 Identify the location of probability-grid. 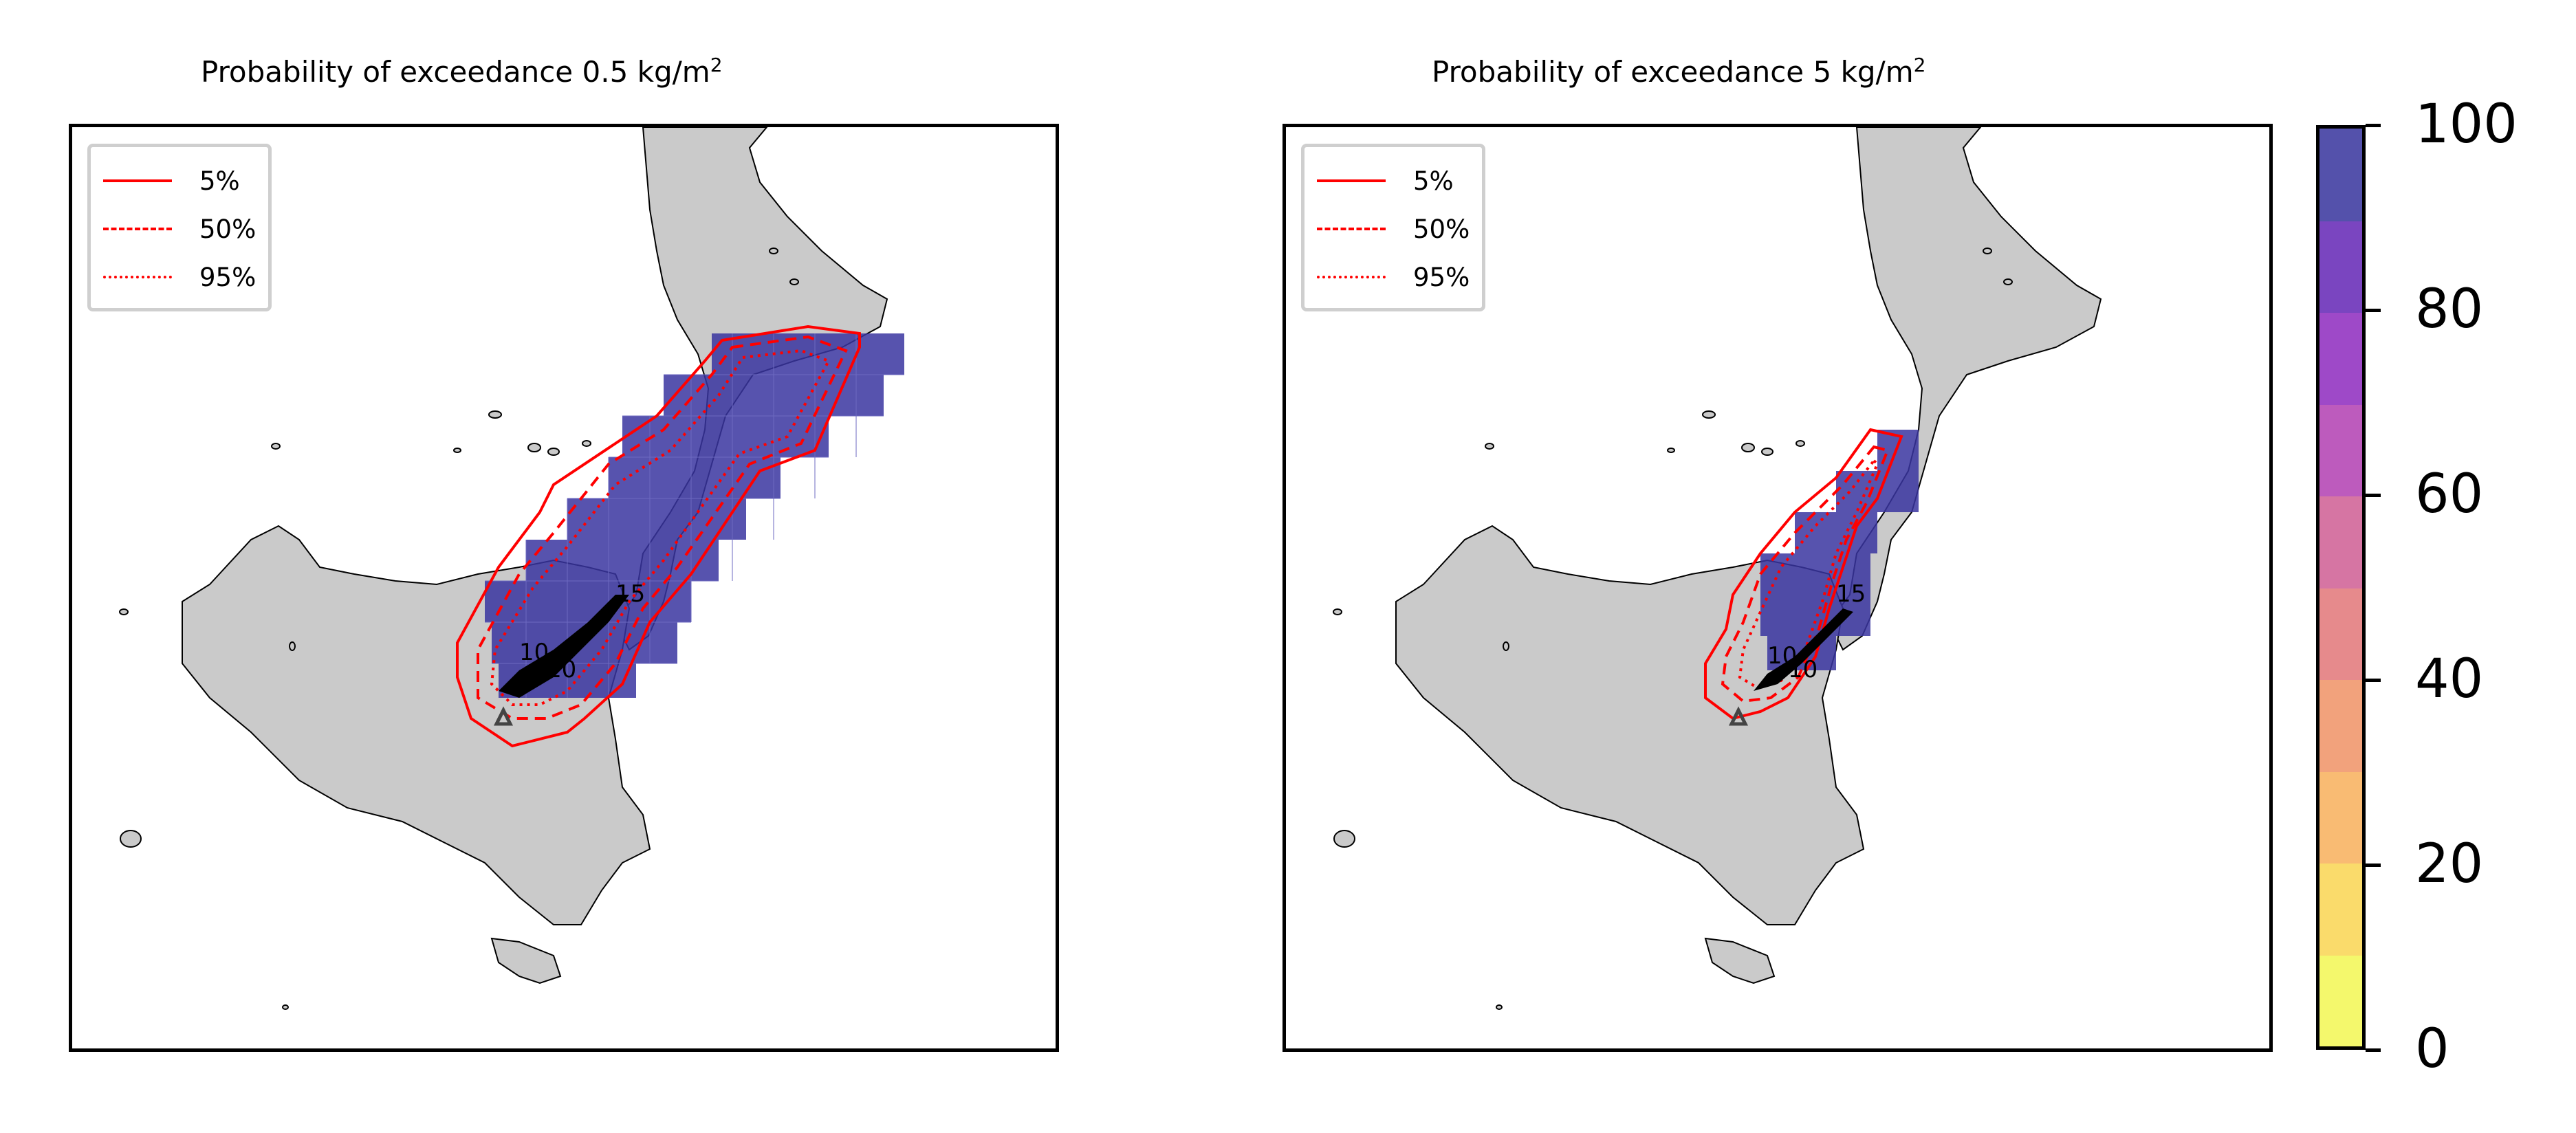
(1839, 550).